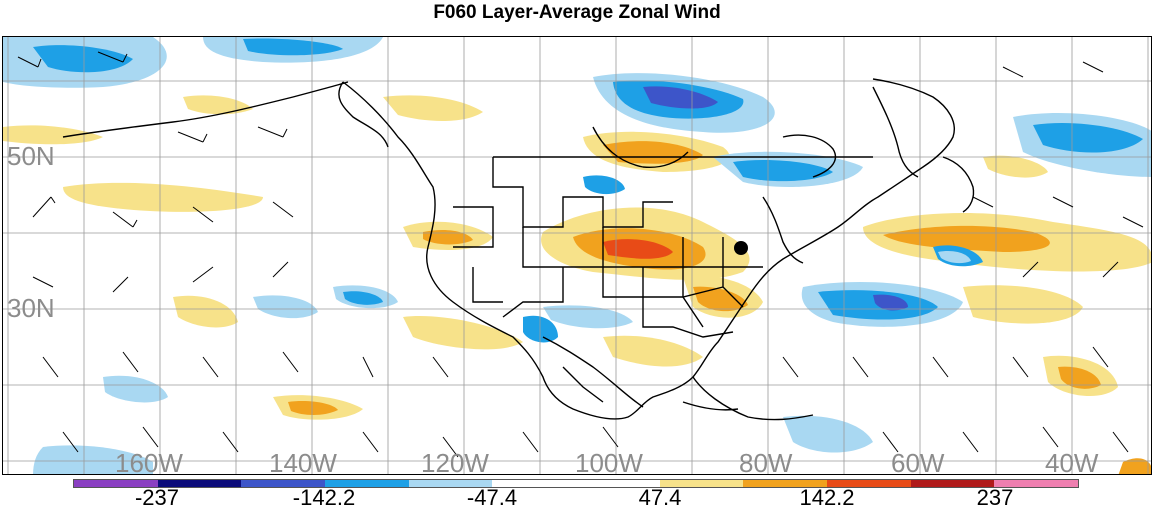  I want to click on lon-label-40w: 40W, so click(1072, 461).